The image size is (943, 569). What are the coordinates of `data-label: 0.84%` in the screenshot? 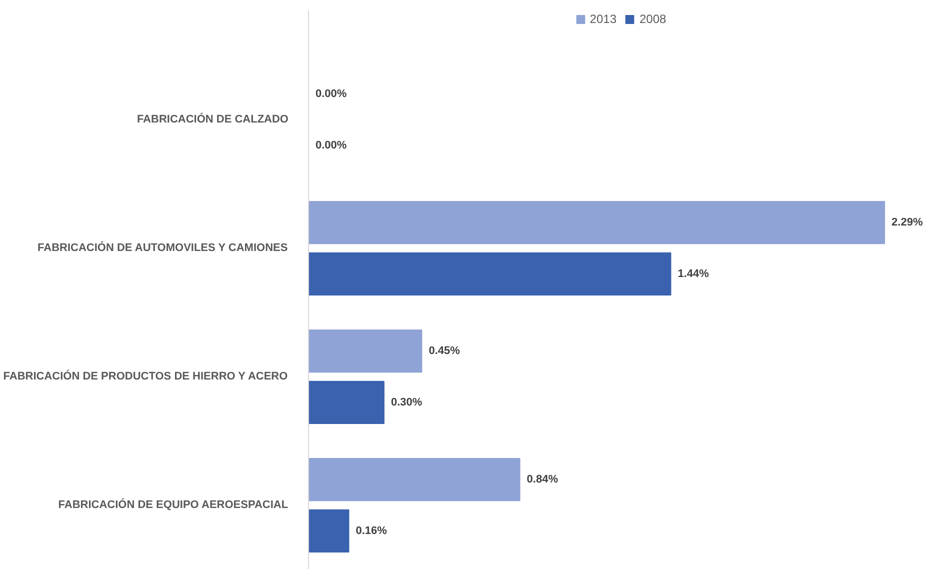 It's located at (542, 480).